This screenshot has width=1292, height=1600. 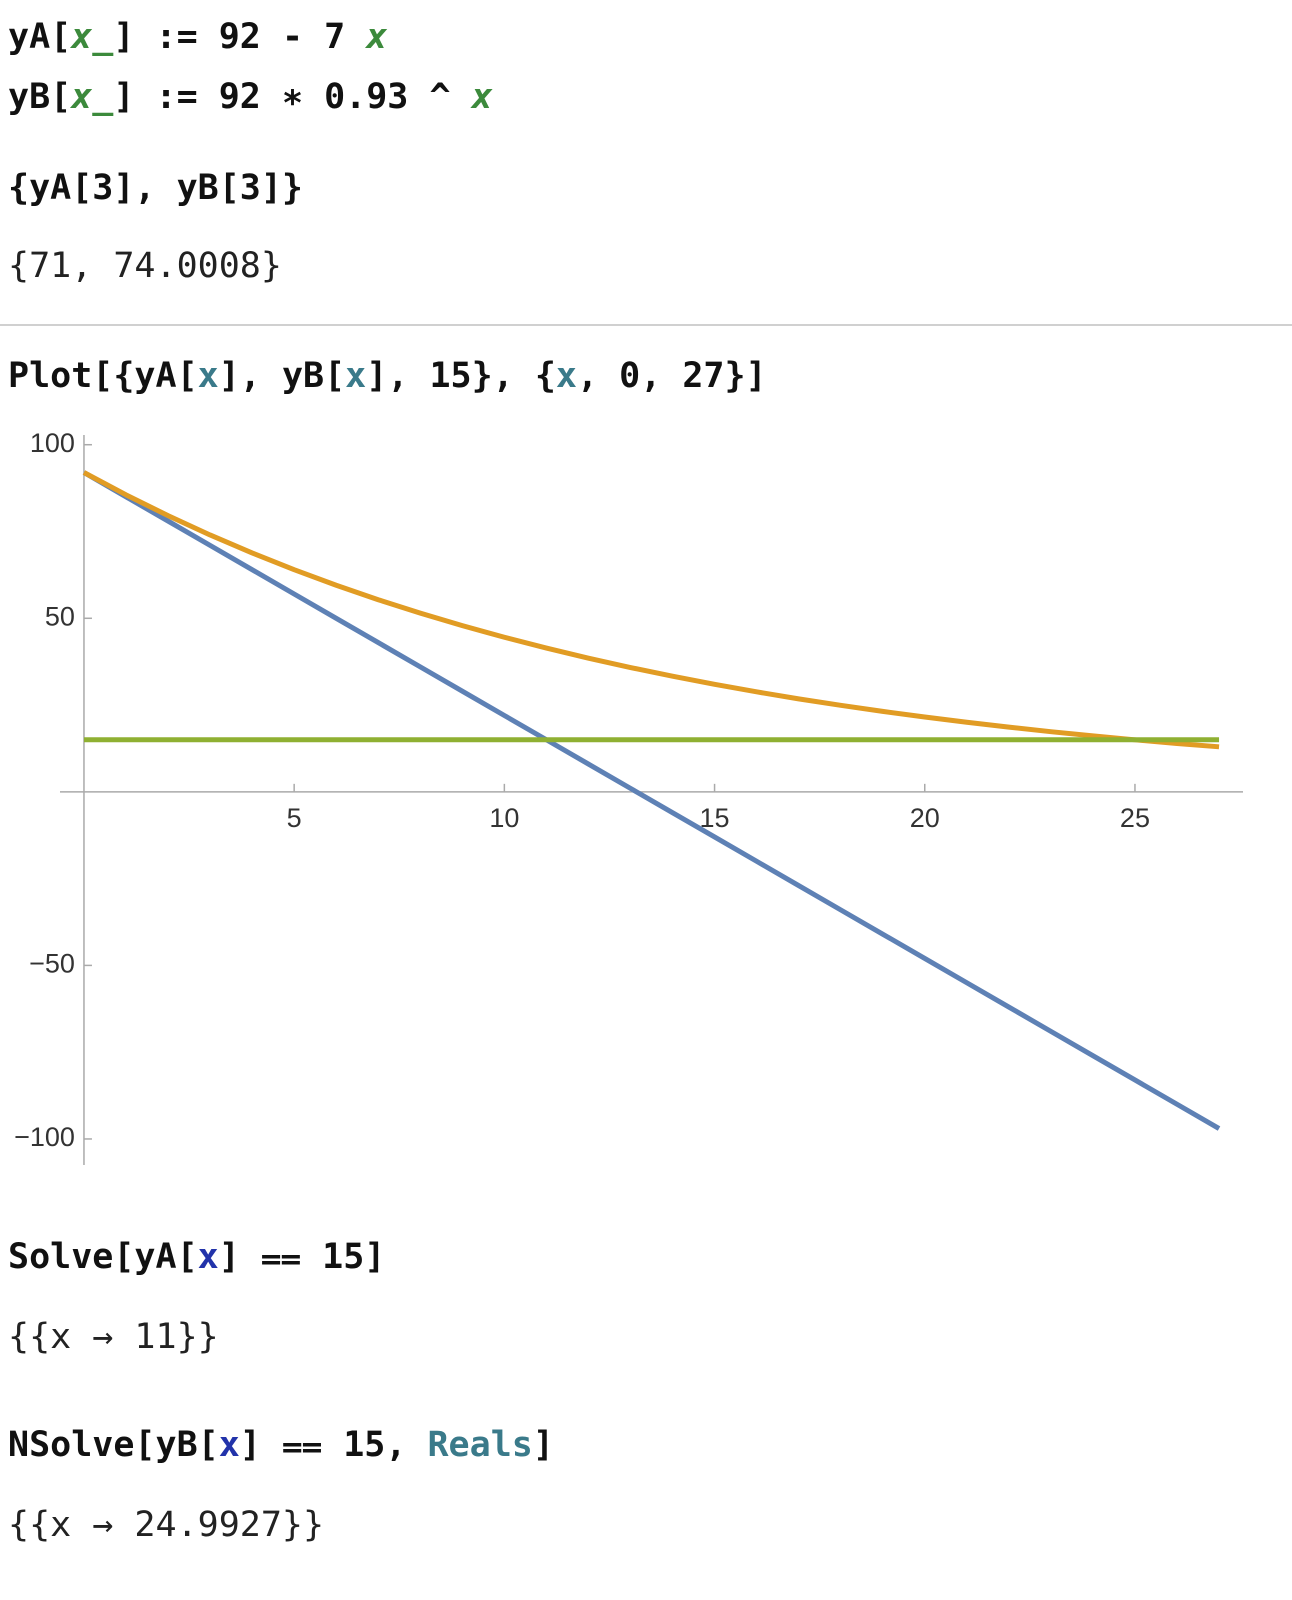 I want to click on code: ], so click(x=543, y=1445).